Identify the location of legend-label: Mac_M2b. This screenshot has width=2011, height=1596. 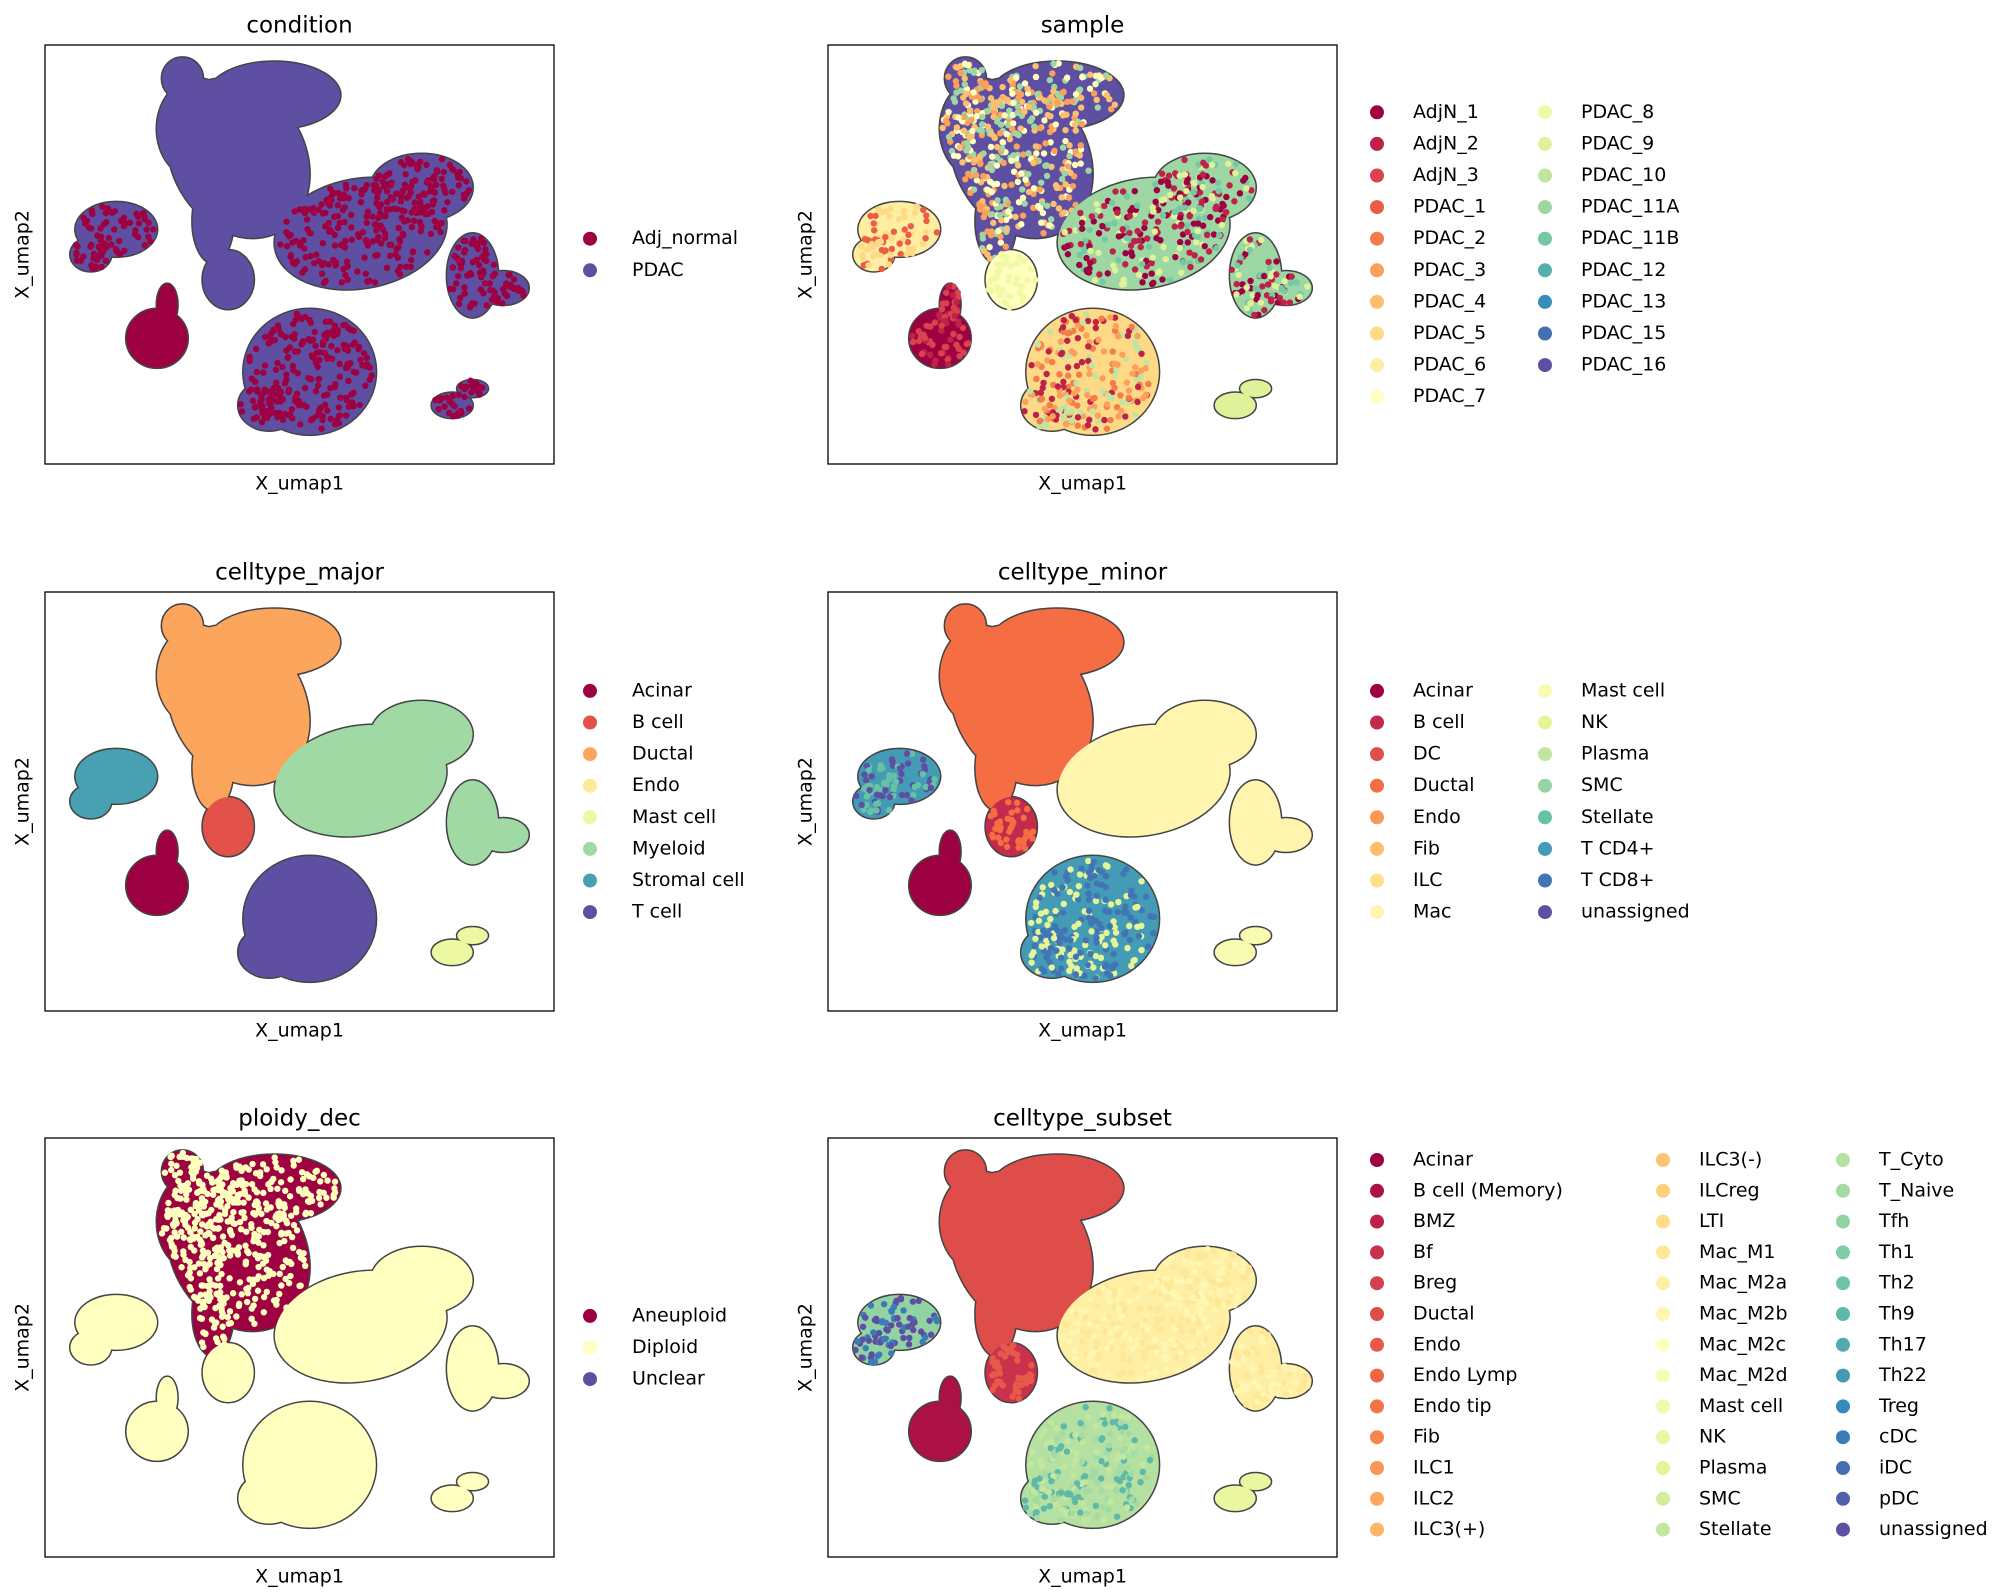
(1743, 1314).